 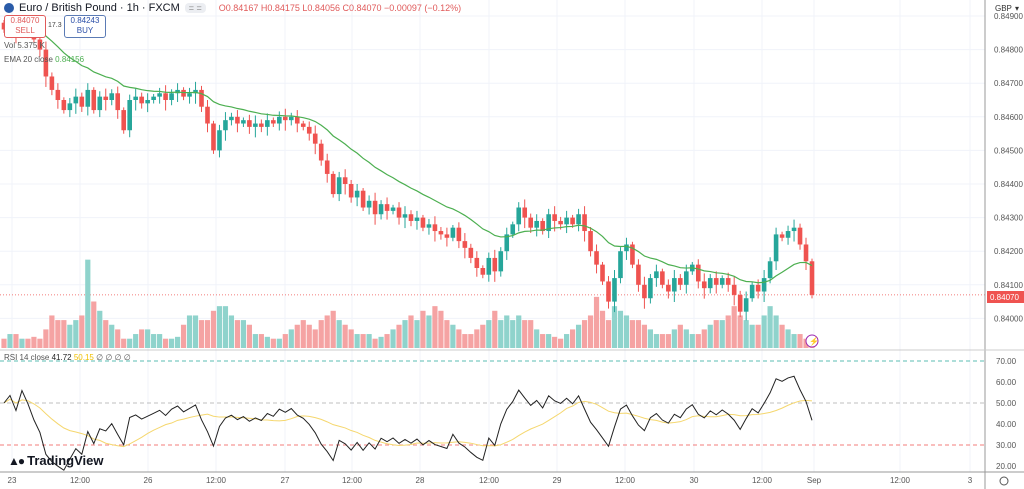 What do you see at coordinates (25, 26) in the screenshot?
I see `sell-button: 0.84070 SELL` at bounding box center [25, 26].